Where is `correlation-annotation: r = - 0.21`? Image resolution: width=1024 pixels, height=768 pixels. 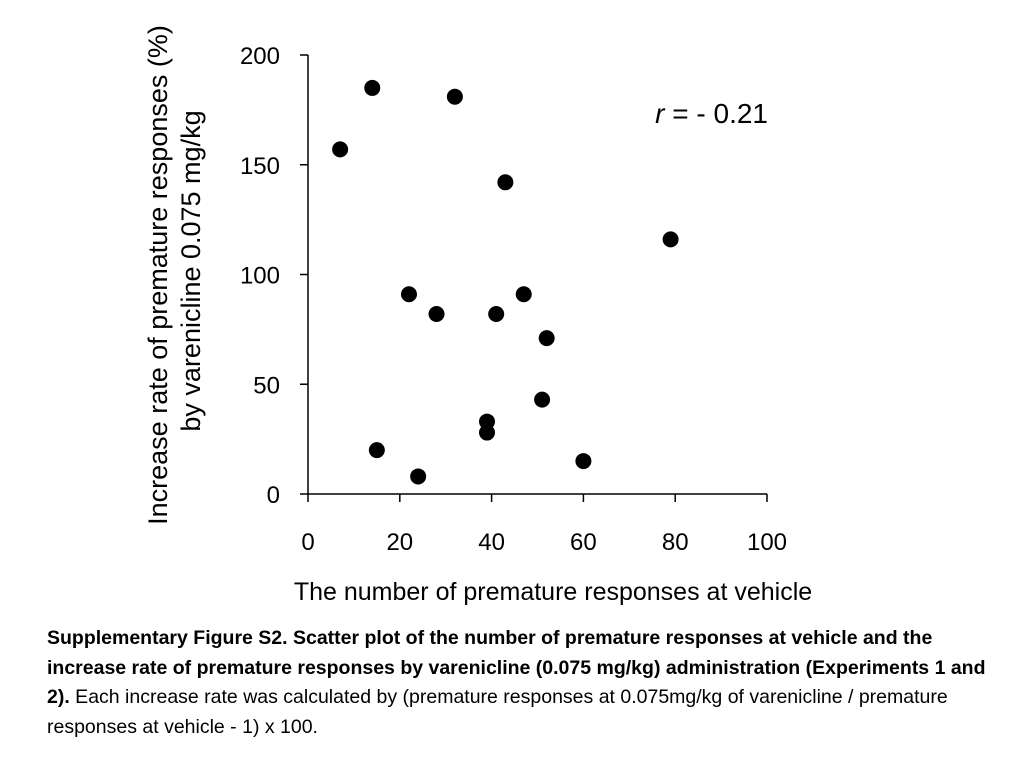 correlation-annotation: r = - 0.21 is located at coordinates (711, 113).